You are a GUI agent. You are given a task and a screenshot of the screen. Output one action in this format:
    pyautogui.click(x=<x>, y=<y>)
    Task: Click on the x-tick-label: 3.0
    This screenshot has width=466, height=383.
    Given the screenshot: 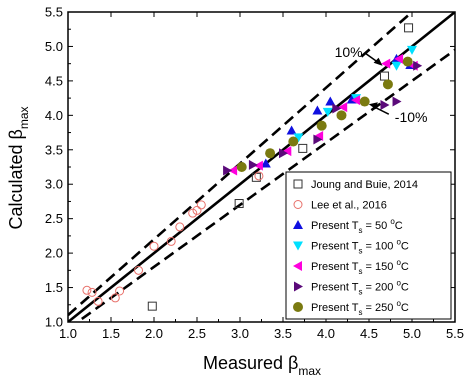 What is the action you would take?
    pyautogui.click(x=240, y=333)
    